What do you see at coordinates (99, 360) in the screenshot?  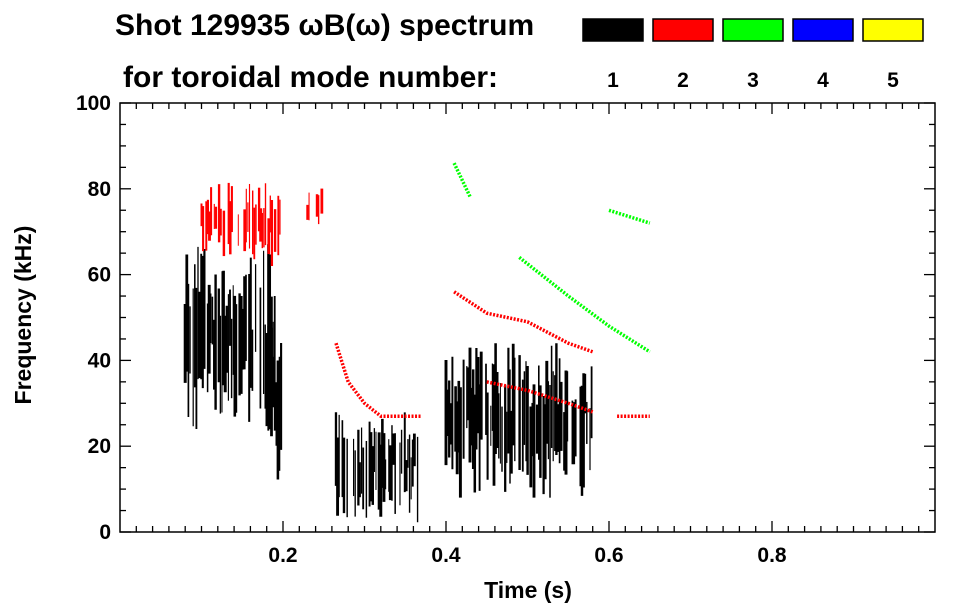 I see `y-tick-label: 40` at bounding box center [99, 360].